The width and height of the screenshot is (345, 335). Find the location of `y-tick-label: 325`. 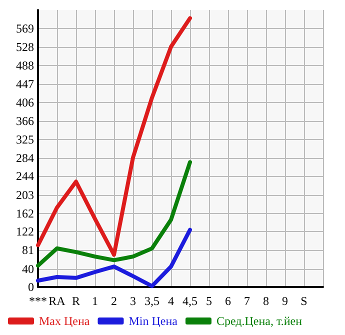

y-tick-label: 325 is located at coordinates (25, 139).